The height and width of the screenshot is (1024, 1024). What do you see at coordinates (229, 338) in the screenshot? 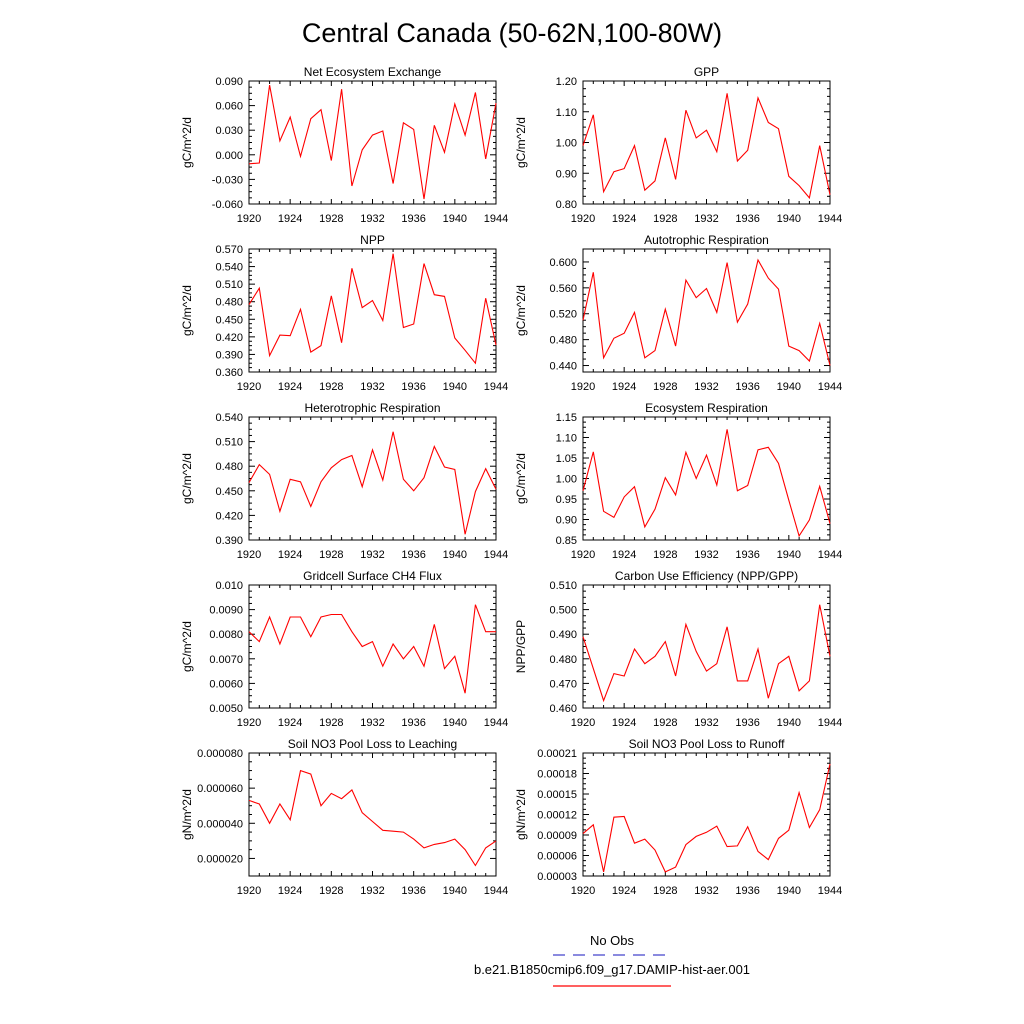
I see `y-tick-label: 0.420` at bounding box center [229, 338].